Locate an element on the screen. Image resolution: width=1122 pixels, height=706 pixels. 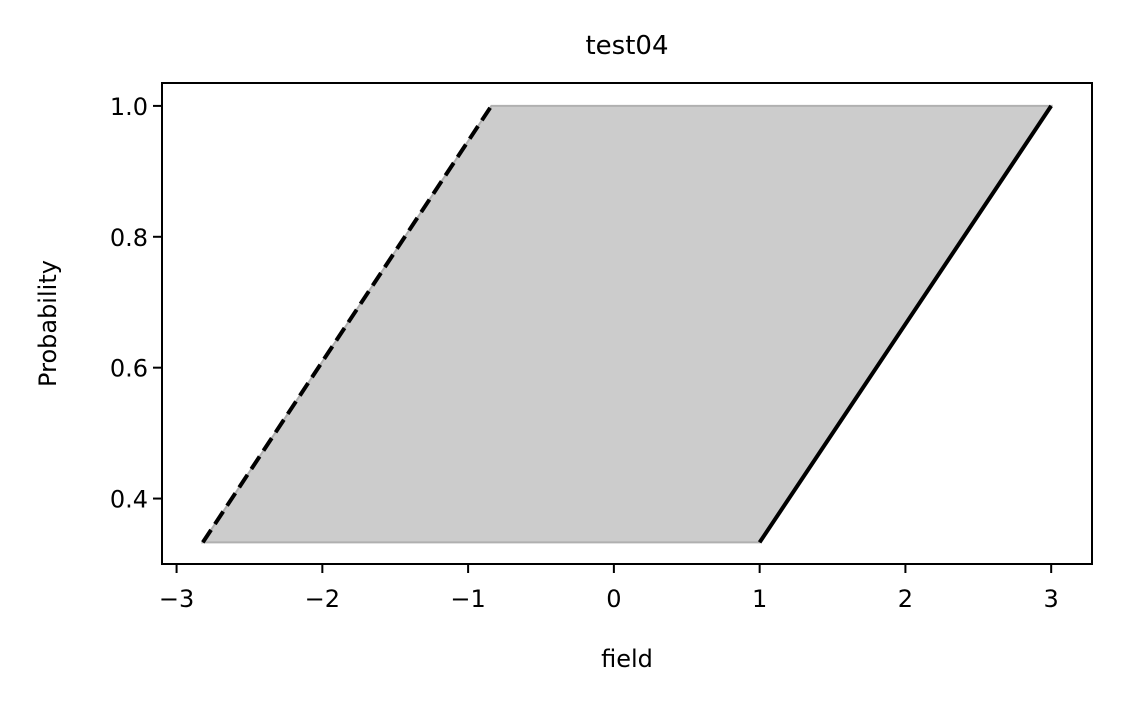
y-axis-label: Probability is located at coordinates (48, 323).